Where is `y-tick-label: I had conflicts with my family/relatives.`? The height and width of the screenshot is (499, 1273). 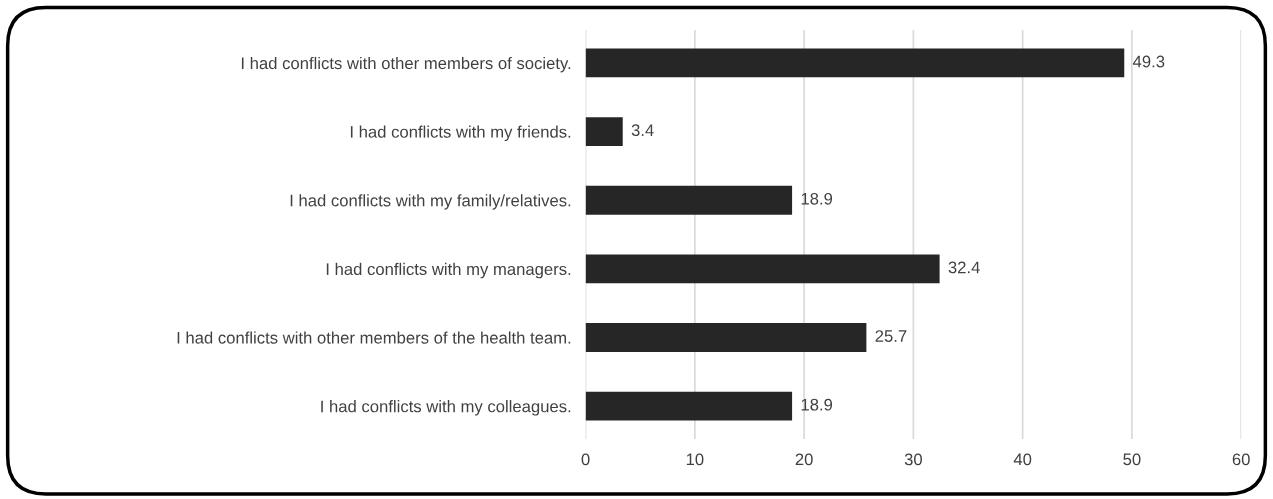 y-tick-label: I had conflicts with my family/relatives. is located at coordinates (430, 202).